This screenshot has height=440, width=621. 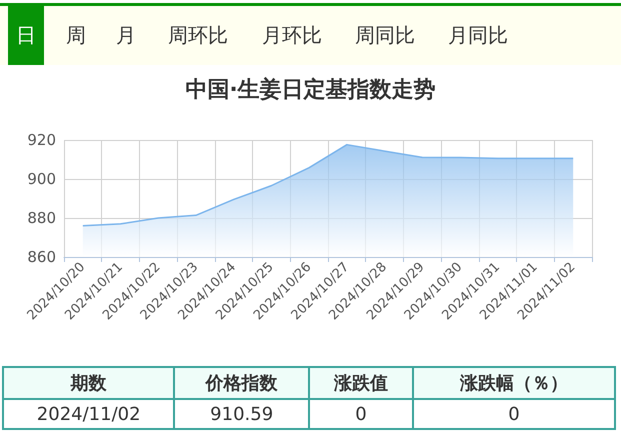 I want to click on y-tick-label: 920, so click(x=41, y=140).